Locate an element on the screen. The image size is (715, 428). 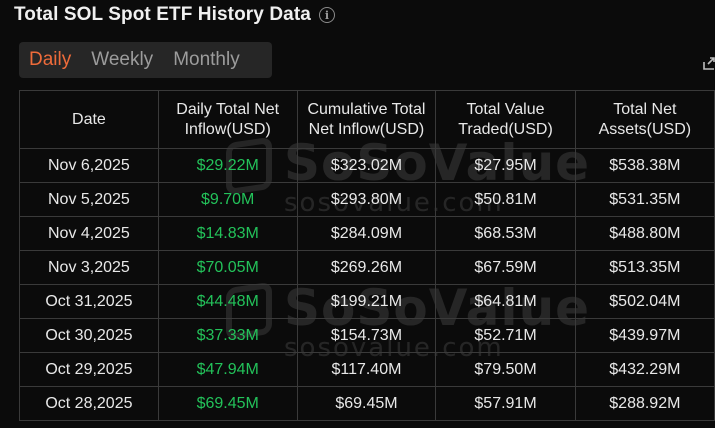
cell-cumulative-net-inflow: $69.45M is located at coordinates (366, 403).